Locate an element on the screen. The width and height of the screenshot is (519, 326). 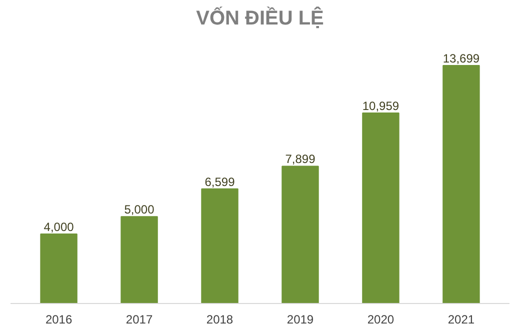
x-tick-label: 2021 is located at coordinates (461, 319).